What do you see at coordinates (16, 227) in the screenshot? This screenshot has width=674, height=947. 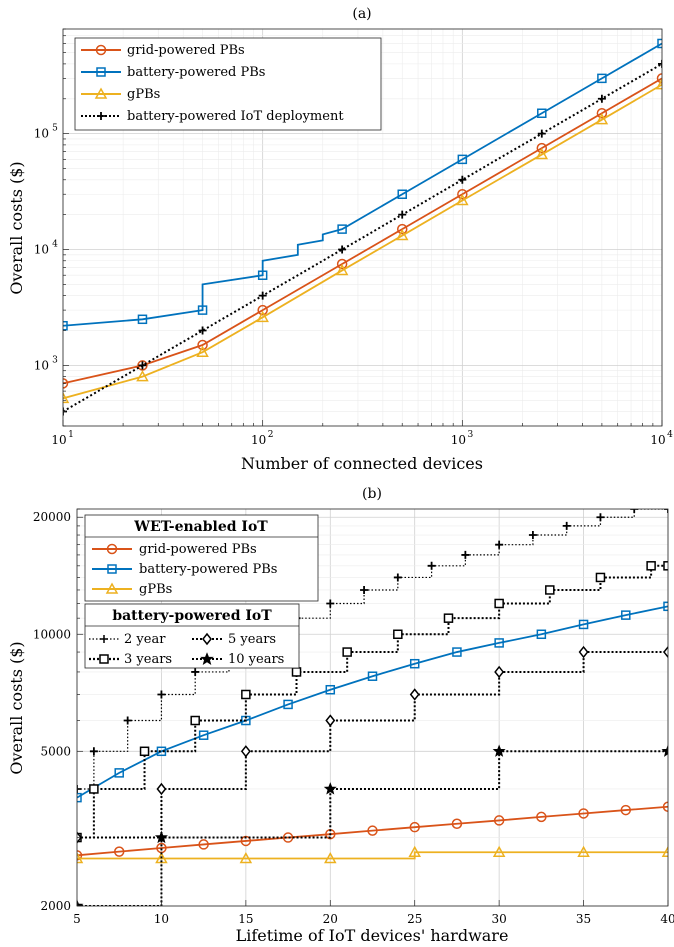 I see `panel-a-ylabel: Overall costs ($)` at bounding box center [16, 227].